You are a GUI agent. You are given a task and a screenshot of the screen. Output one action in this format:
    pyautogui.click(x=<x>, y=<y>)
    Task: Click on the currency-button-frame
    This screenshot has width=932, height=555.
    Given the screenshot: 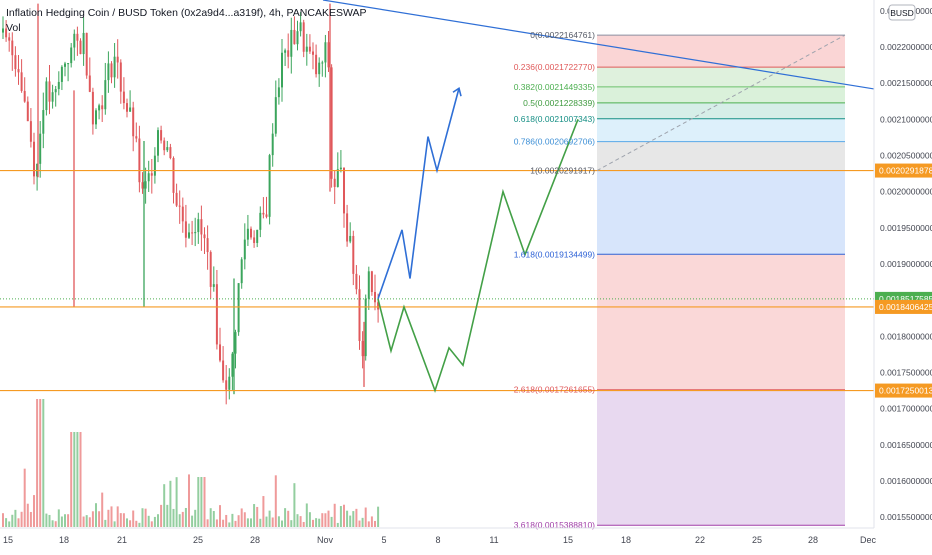 What is the action you would take?
    pyautogui.click(x=902, y=12)
    